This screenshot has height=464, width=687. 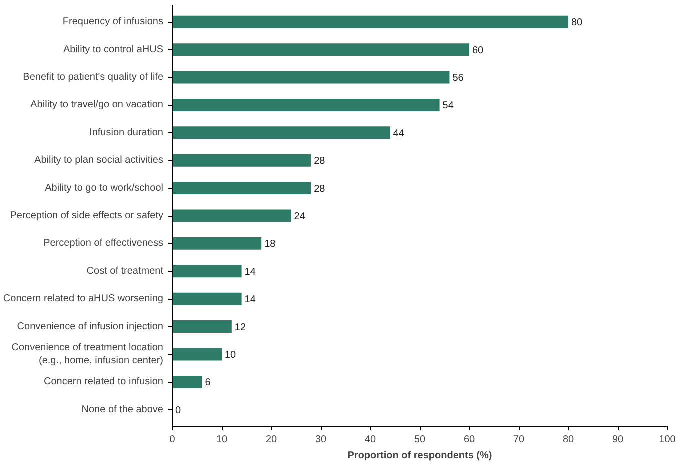 I want to click on y-tick-label: Frequency of infusions, so click(x=113, y=22).